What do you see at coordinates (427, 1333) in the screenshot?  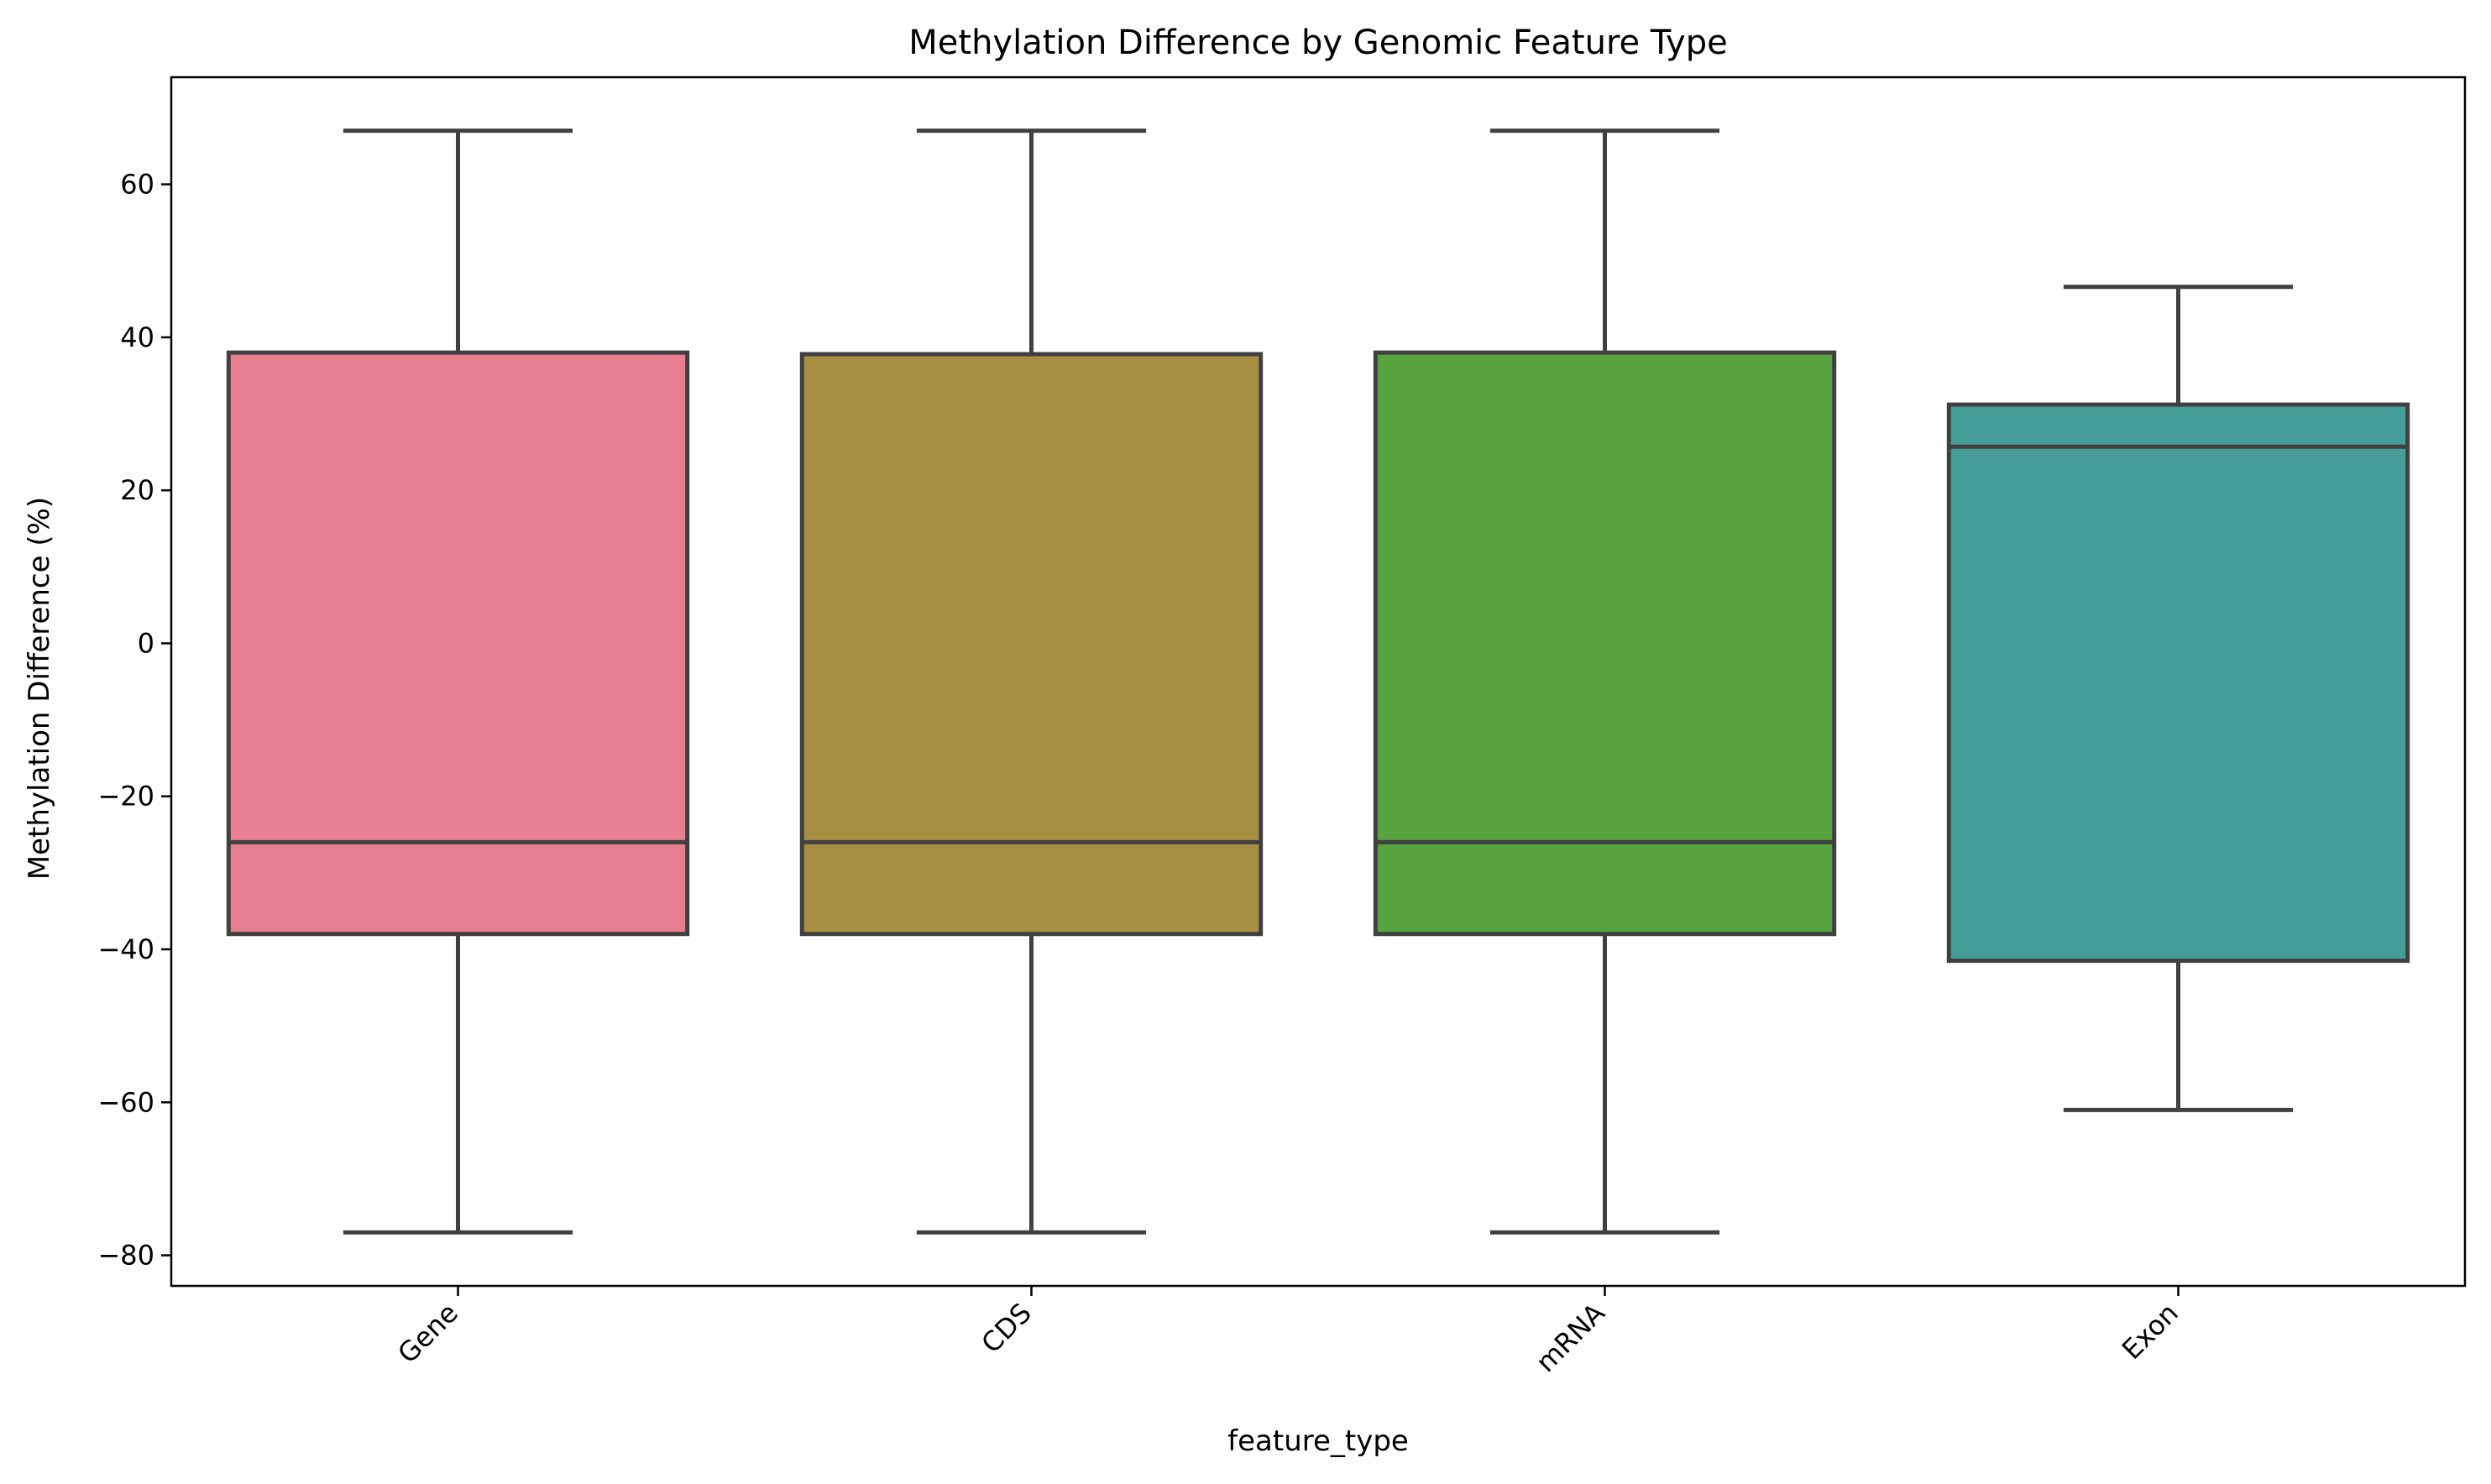 I see `x-tick-label: Gene` at bounding box center [427, 1333].